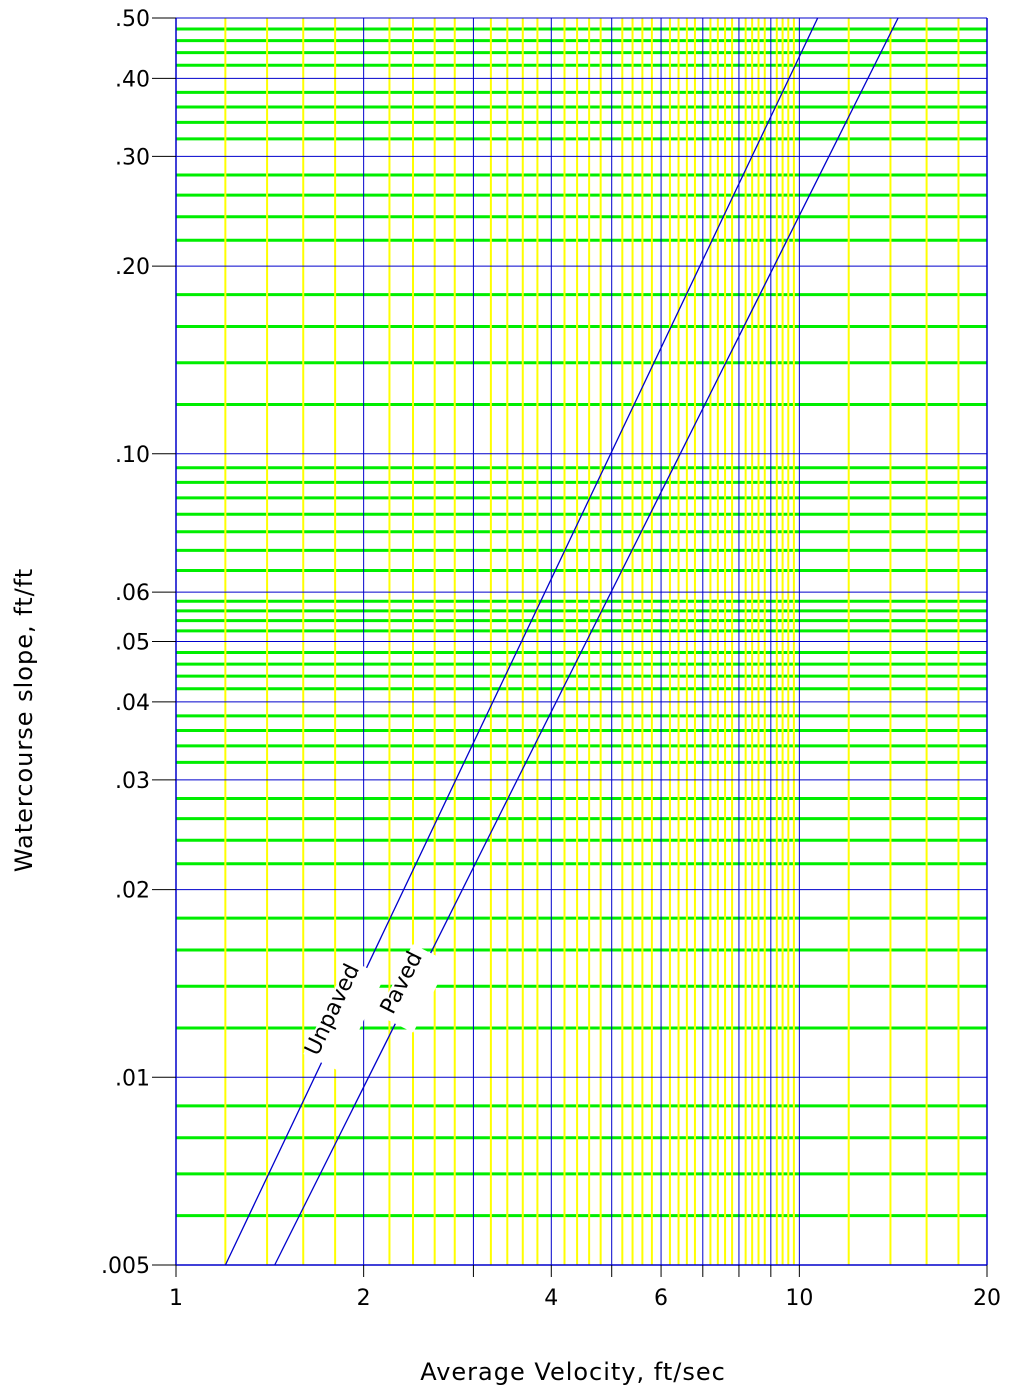  I want to click on y-tick-label: .005, so click(125, 1266).